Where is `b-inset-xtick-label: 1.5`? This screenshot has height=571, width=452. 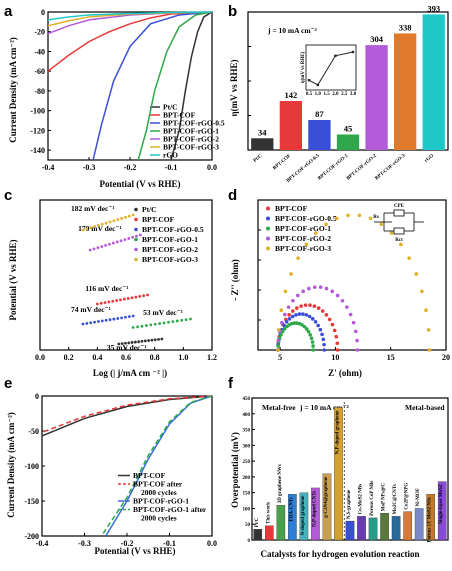 b-inset-xtick-label: 1.5 is located at coordinates (326, 94).